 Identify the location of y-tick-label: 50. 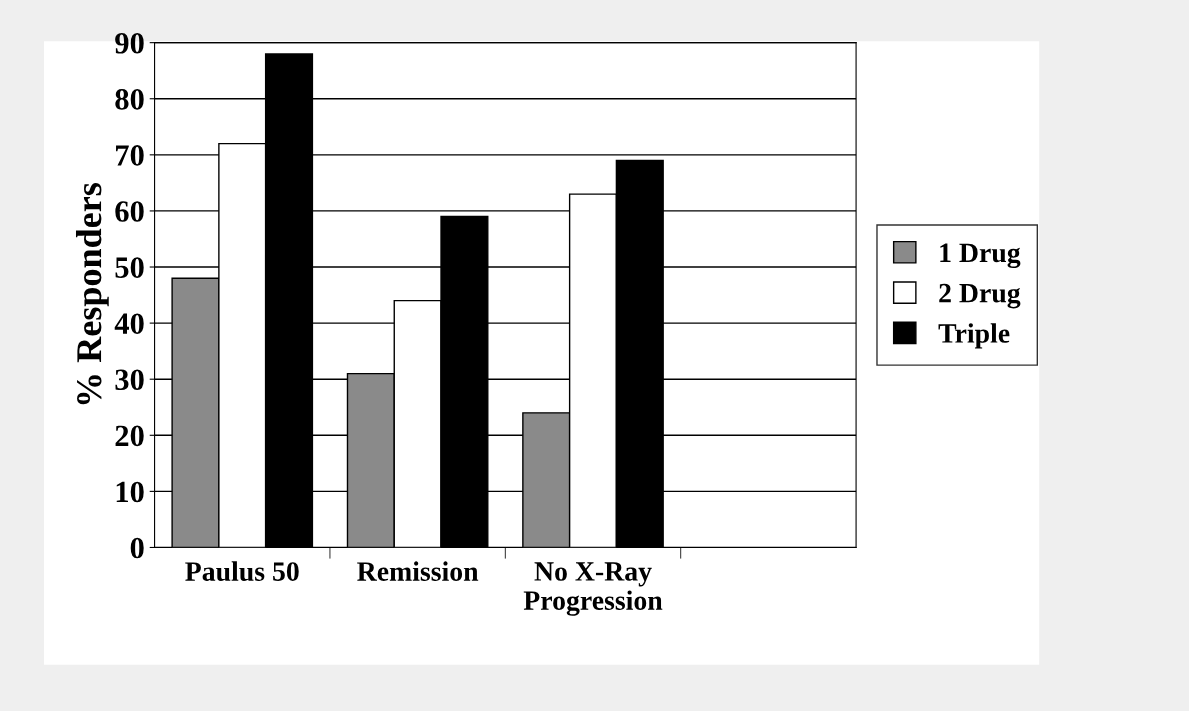
(129, 267).